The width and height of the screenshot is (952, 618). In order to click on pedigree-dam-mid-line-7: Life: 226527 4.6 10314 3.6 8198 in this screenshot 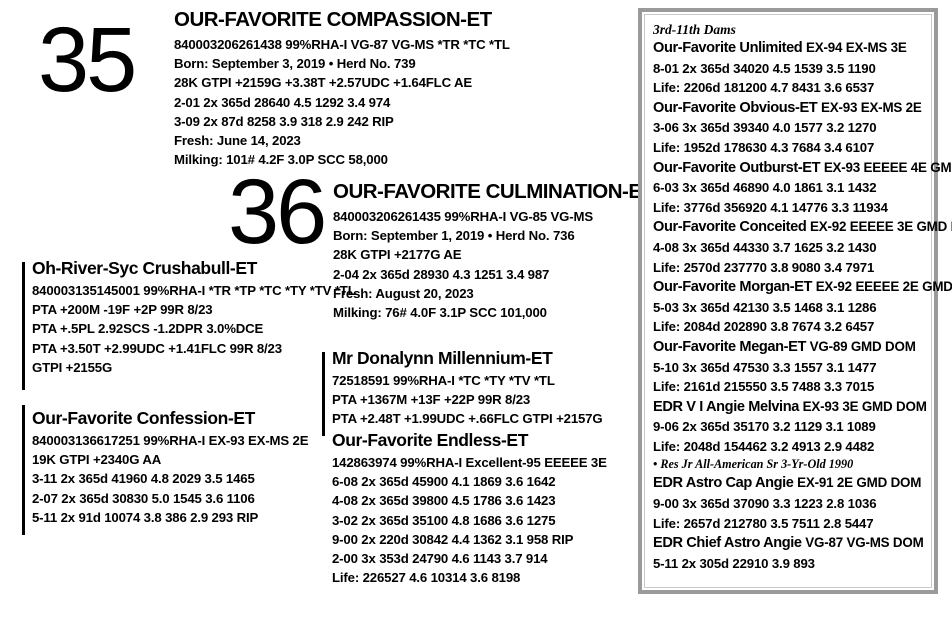, I will do `click(426, 578)`.